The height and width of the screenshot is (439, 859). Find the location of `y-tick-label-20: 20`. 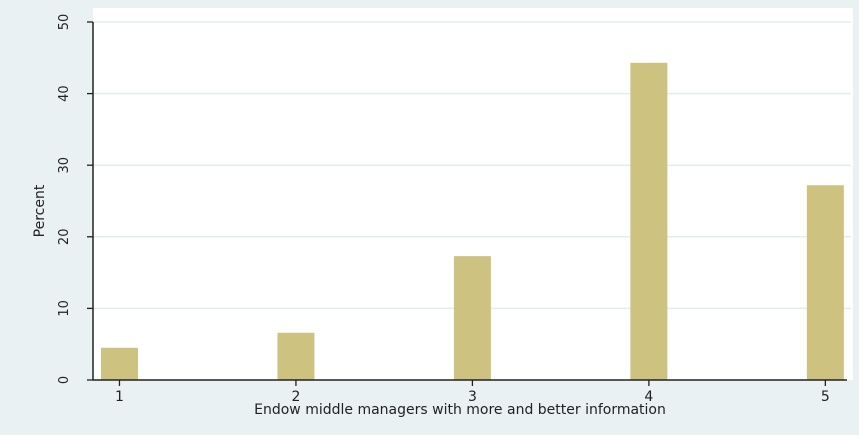

y-tick-label-20: 20 is located at coordinates (64, 237).